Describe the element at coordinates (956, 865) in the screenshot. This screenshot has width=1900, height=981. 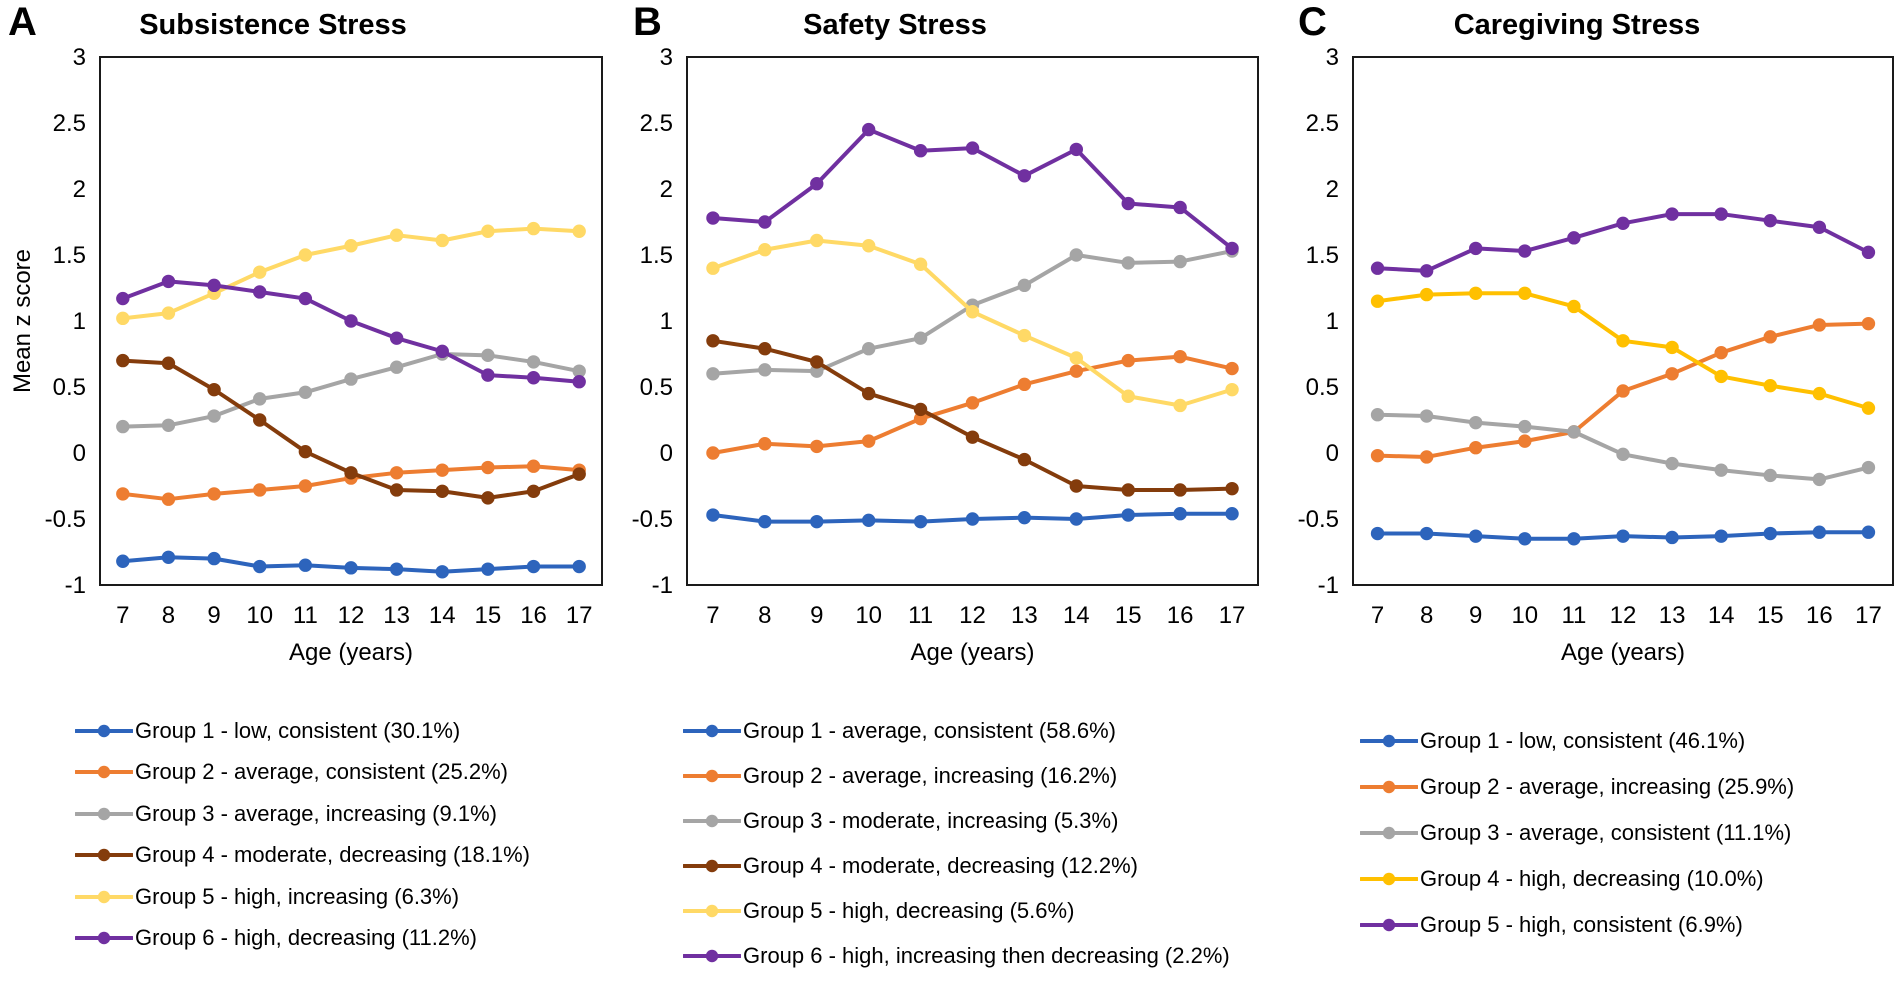
I see `legend-item-group4: Group 4 - moderate, decreasing (12.2%)` at that location.